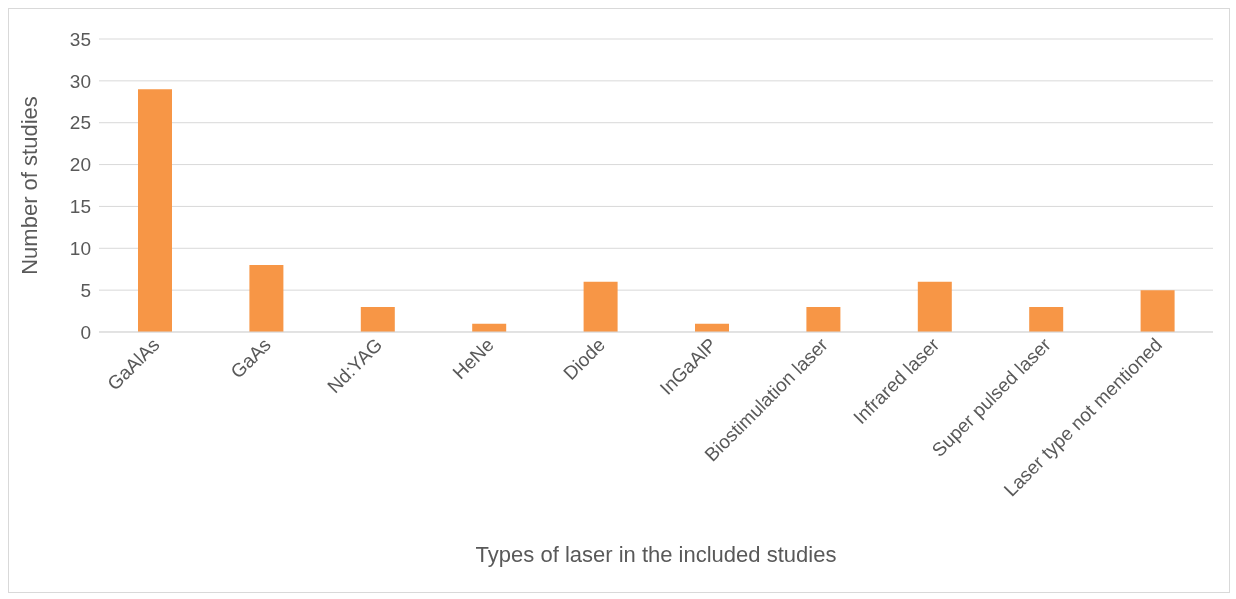 The width and height of the screenshot is (1236, 599). What do you see at coordinates (80, 207) in the screenshot?
I see `y-tick-label: 15` at bounding box center [80, 207].